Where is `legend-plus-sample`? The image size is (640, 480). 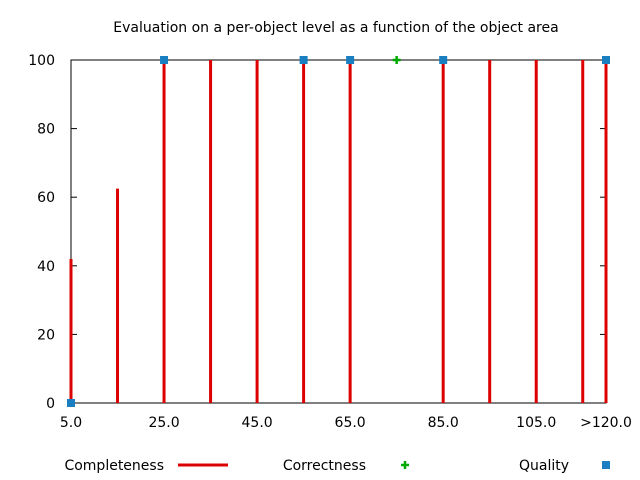 legend-plus-sample is located at coordinates (405, 465).